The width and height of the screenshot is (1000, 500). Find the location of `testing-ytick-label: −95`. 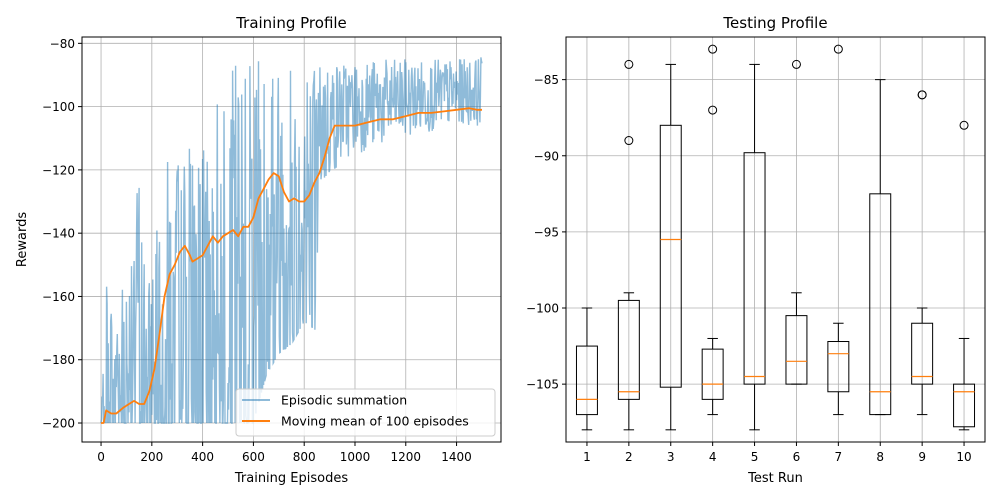

testing-ytick-label: −95 is located at coordinates (546, 232).